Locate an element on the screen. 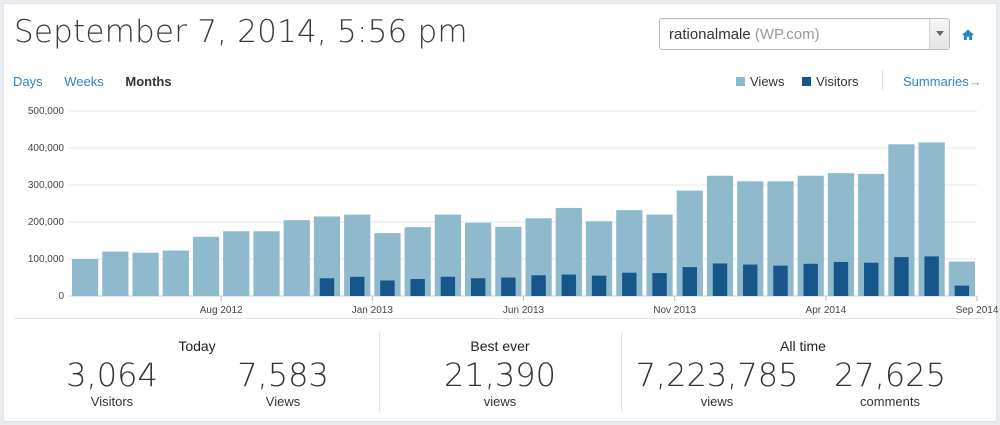  x-tick-label: Aug 2012 is located at coordinates (221, 310).